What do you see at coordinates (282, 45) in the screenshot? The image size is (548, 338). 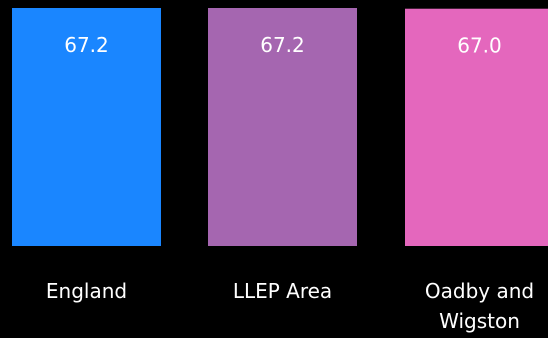 I see `value-label-1: 67.2` at bounding box center [282, 45].